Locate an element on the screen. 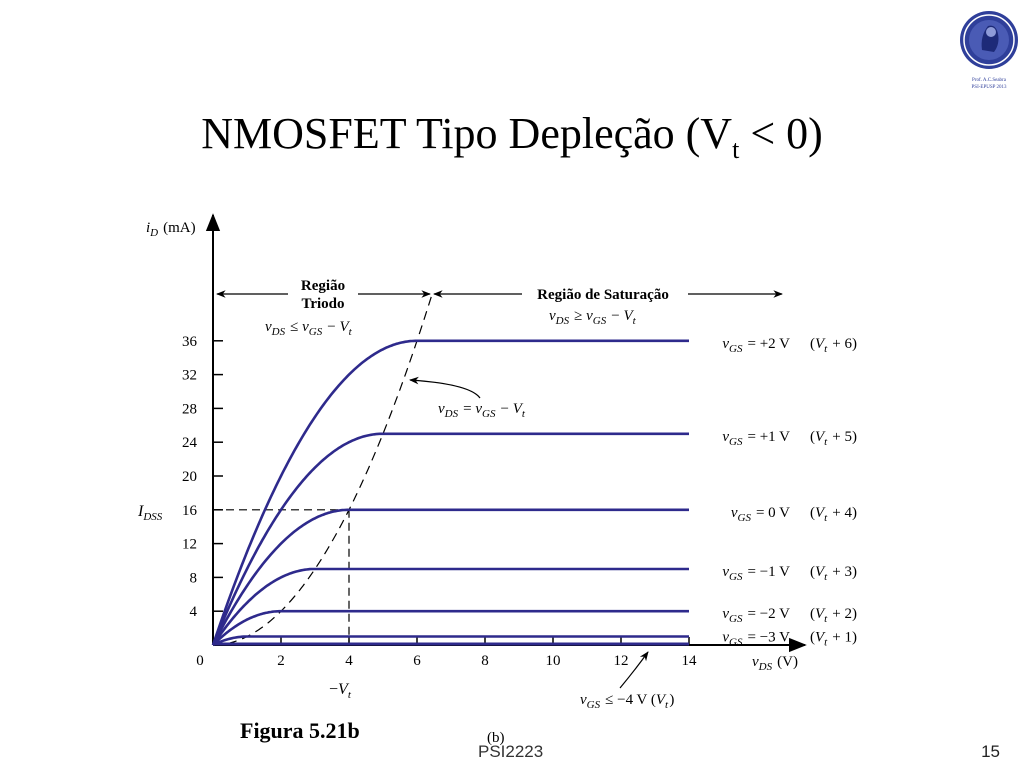  title-subscript: t is located at coordinates (736, 149).